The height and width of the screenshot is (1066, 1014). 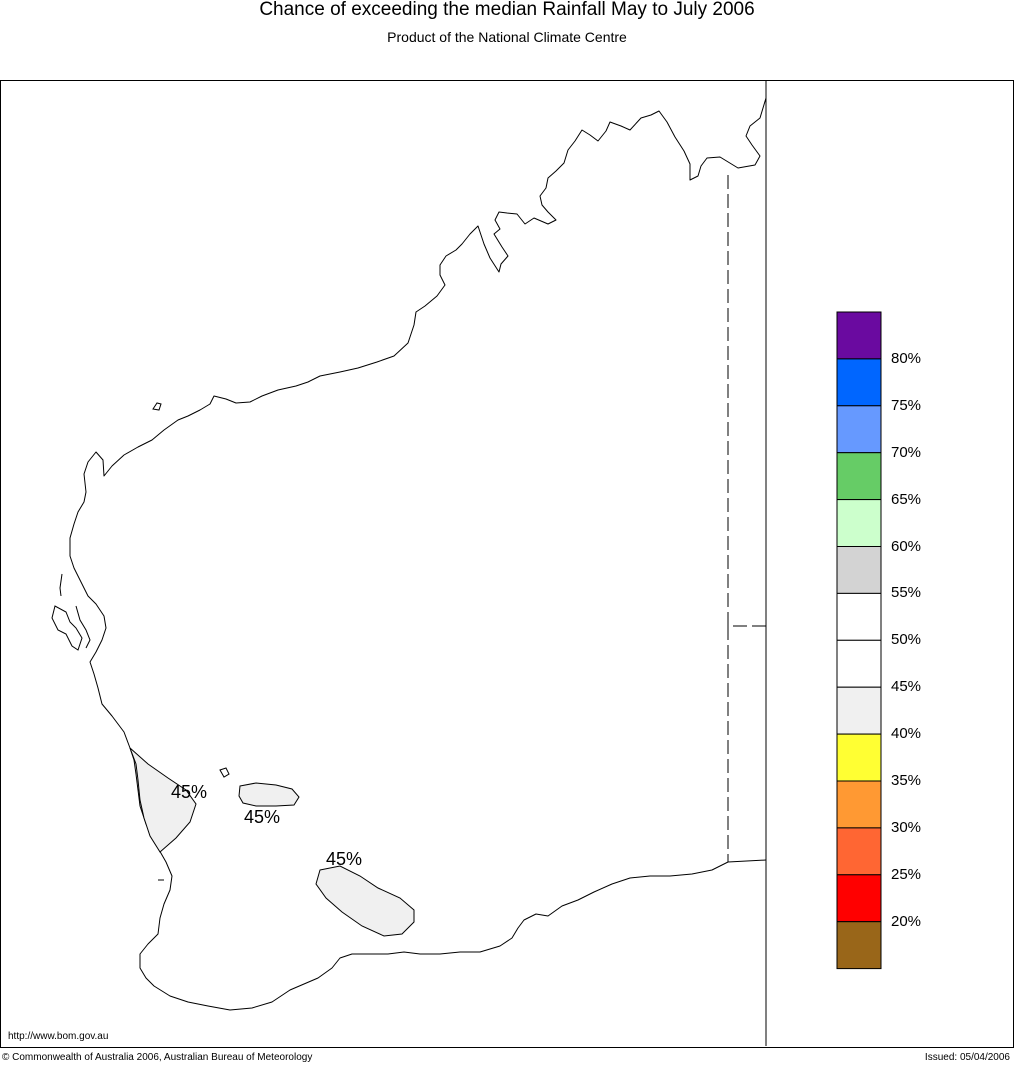 What do you see at coordinates (906, 452) in the screenshot?
I see `legend-tick-label: 70%` at bounding box center [906, 452].